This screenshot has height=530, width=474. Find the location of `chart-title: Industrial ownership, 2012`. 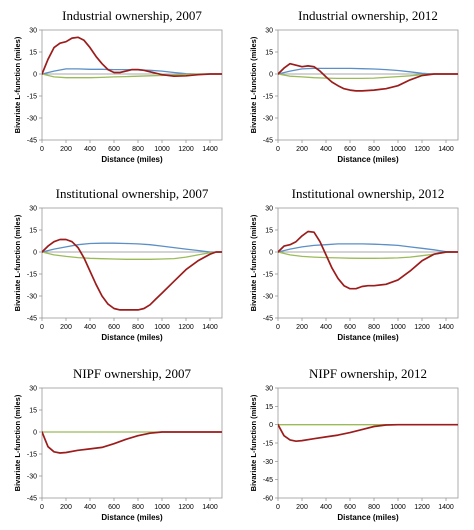

chart-title: Industrial ownership, 2012 is located at coordinates (368, 15).